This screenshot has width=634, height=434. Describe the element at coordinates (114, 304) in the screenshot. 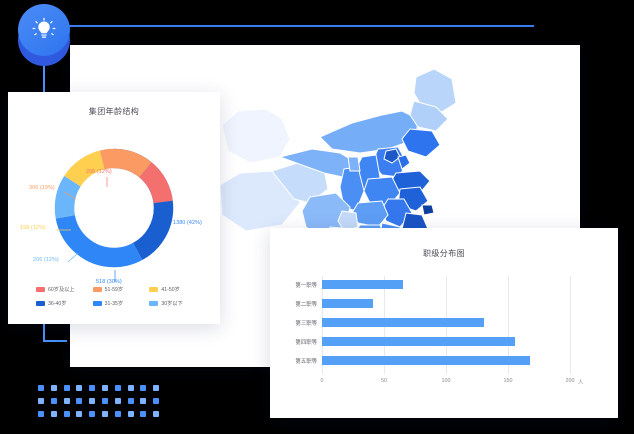

I see `legend-label: 31-35岁` at that location.